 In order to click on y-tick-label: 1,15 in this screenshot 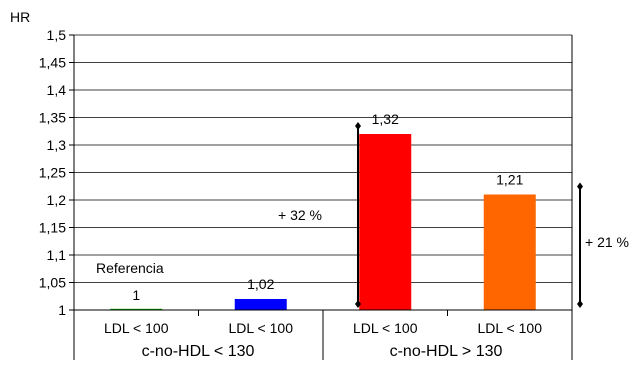, I will do `click(52, 228)`.